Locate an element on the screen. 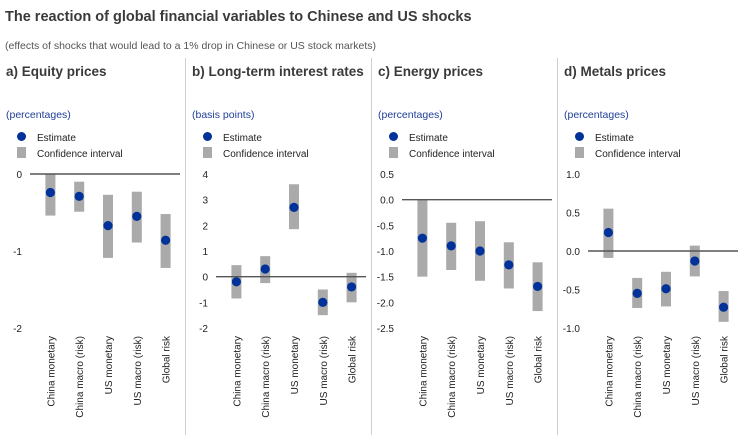 This screenshot has height=435, width=744. y-tick-label: 0.0 is located at coordinates (387, 201).